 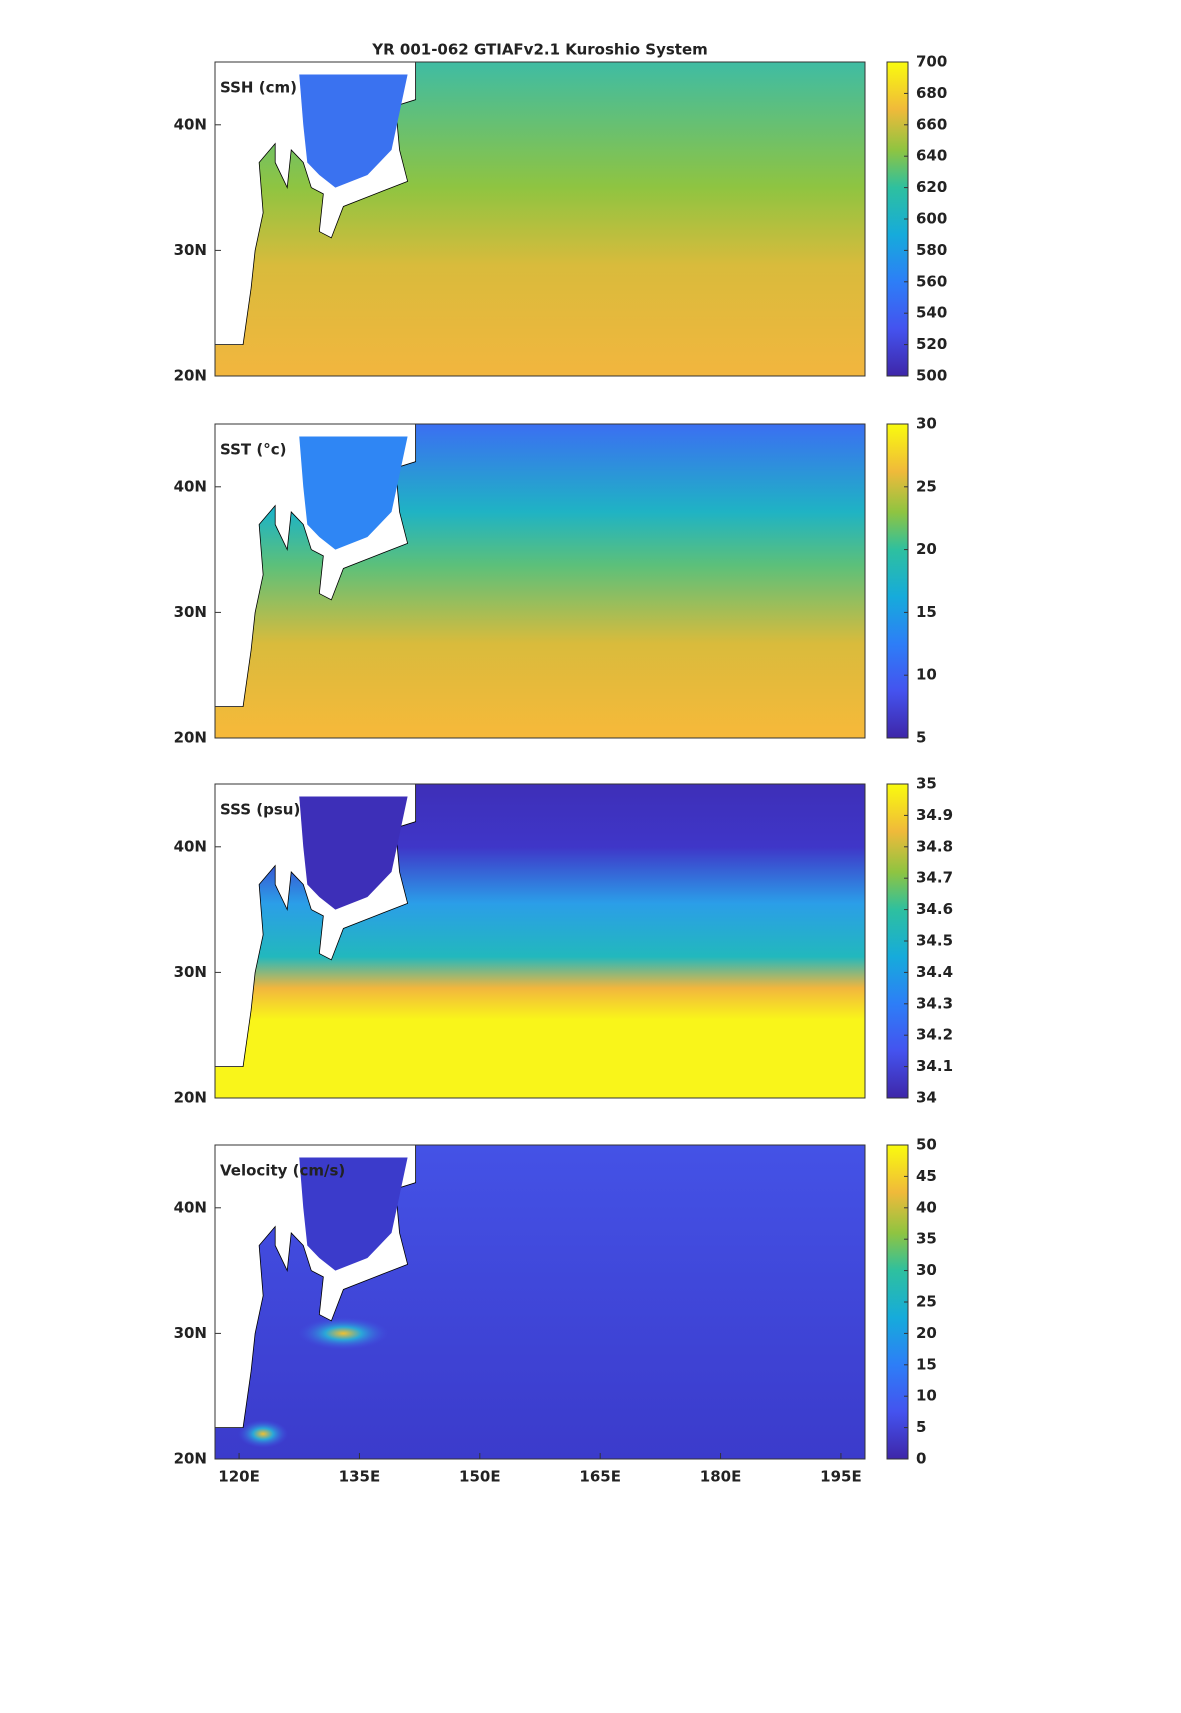 What do you see at coordinates (931, 156) in the screenshot?
I see `colorbar-tick-label: 640` at bounding box center [931, 156].